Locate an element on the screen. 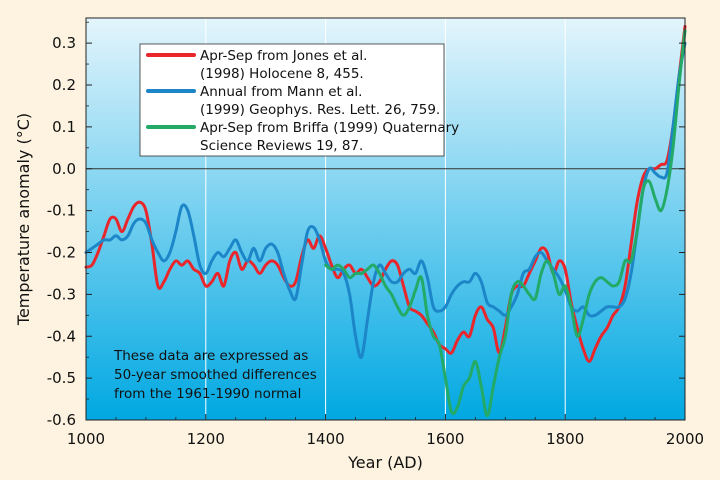  legend-box is located at coordinates (292, 100).